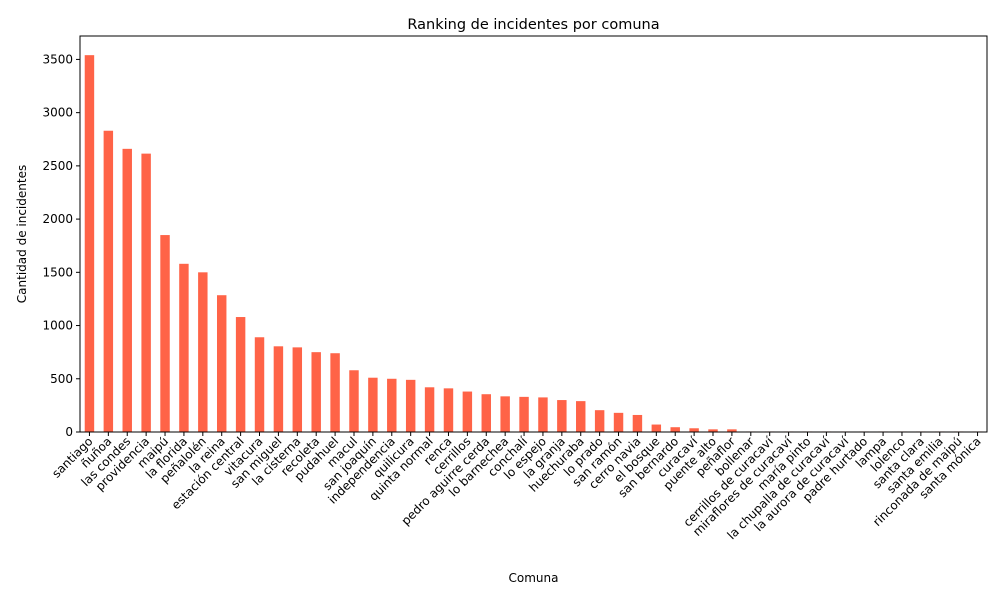  What do you see at coordinates (61, 245) in the screenshot?
I see `y-axis: 0 500 1000 1500 2000 2500 3000 3500` at bounding box center [61, 245].